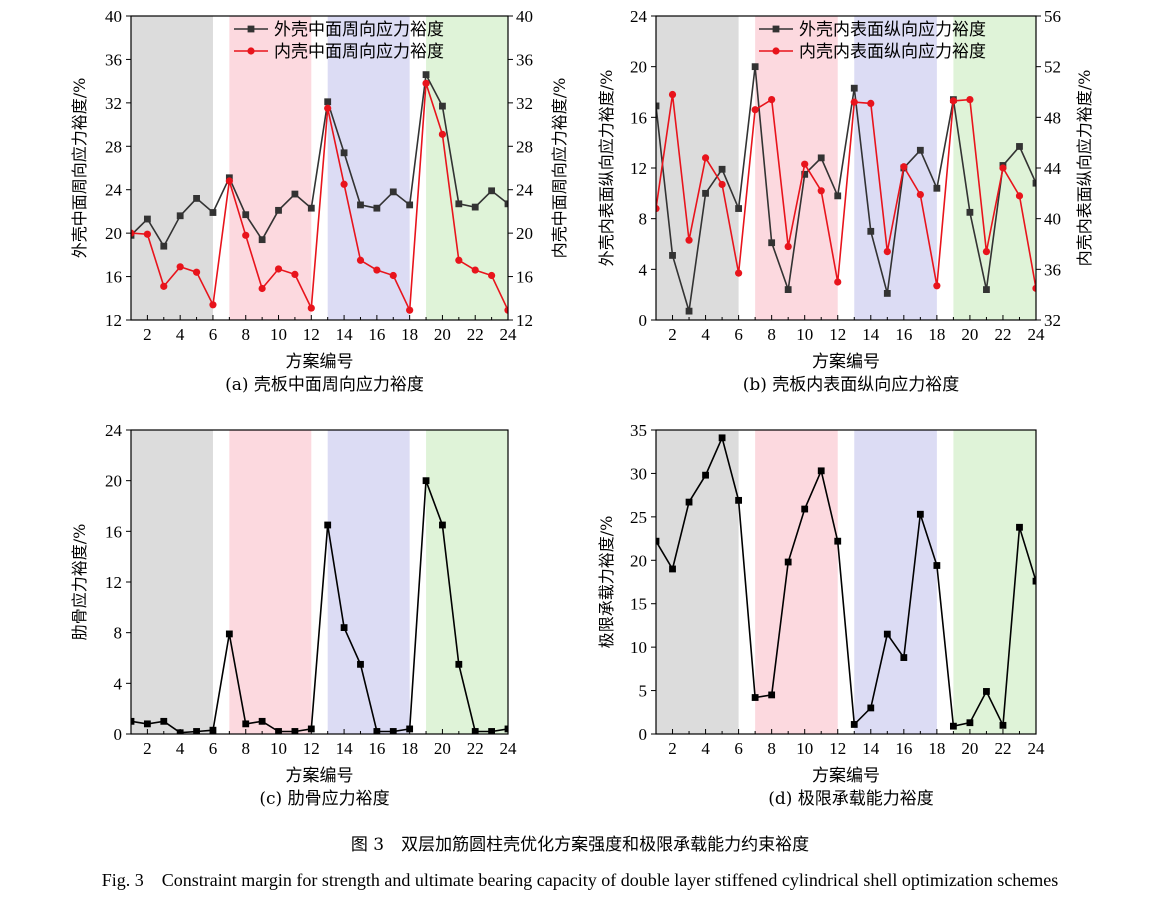 The image size is (1160, 898). I want to click on y2-axis-title: 内壳中面周向应力裕度/%, so click(559, 168).